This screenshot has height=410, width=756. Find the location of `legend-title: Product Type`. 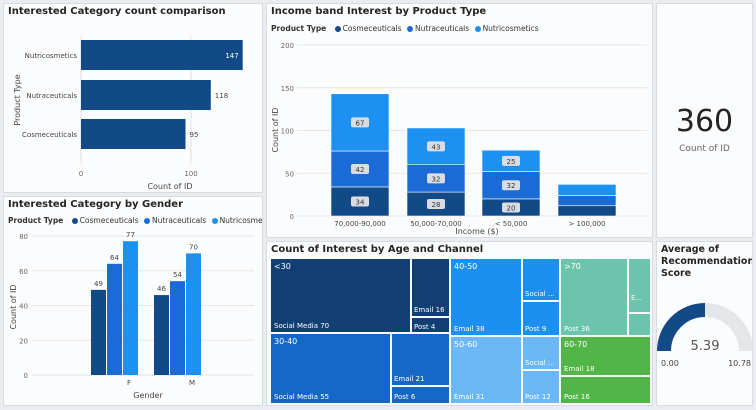

legend-title: Product Type is located at coordinates (299, 28).